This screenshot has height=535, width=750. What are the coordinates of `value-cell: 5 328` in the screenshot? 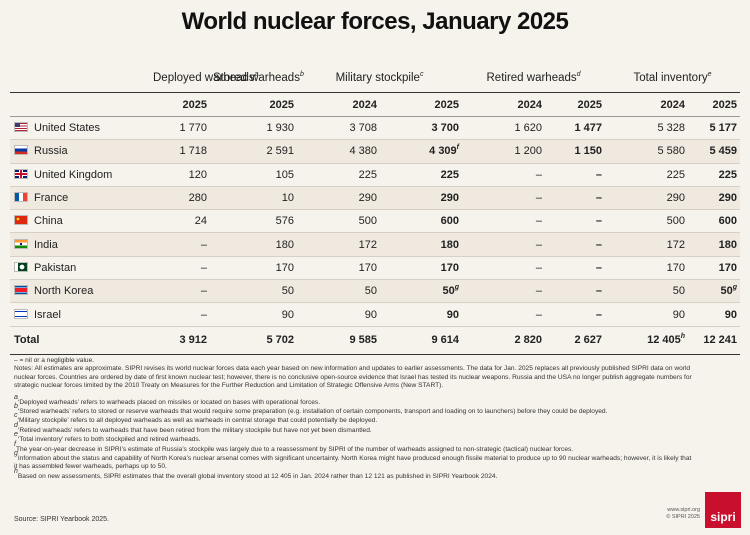 It's located at (647, 128).